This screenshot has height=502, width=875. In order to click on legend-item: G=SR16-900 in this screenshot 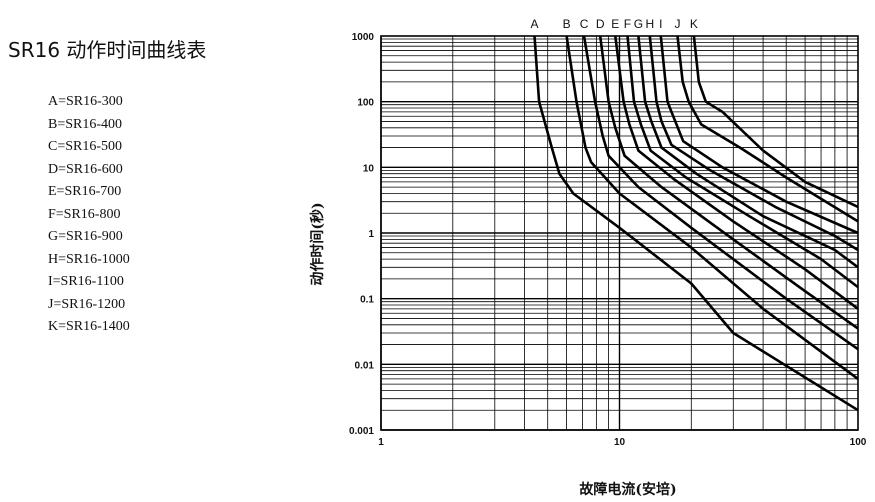, I will do `click(85, 236)`.